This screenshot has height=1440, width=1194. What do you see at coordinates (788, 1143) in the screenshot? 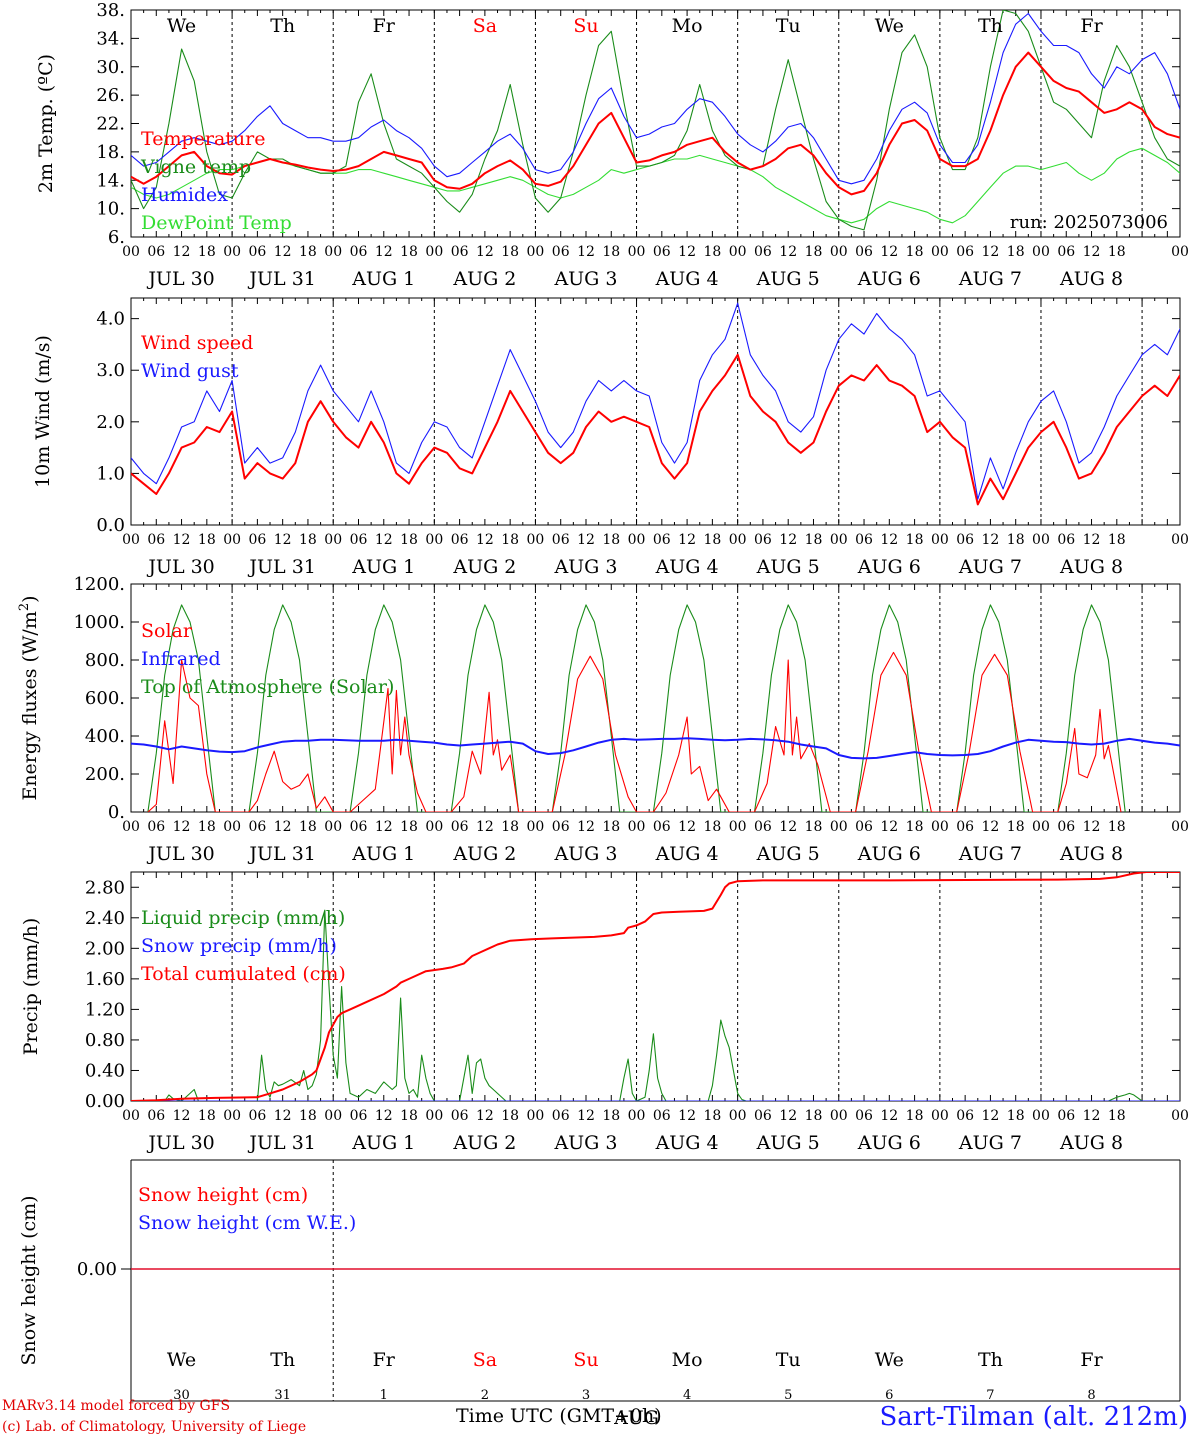
I see `date-label: AUG 5` at bounding box center [788, 1143].